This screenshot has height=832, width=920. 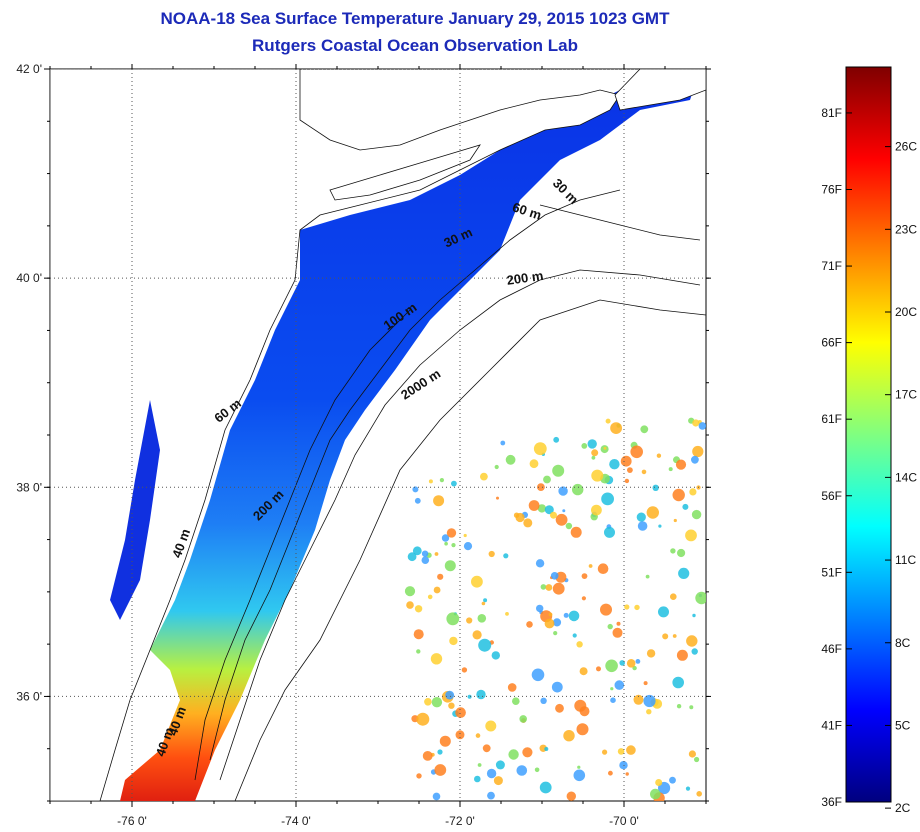 What do you see at coordinates (660, 90) in the screenshot?
I see `land-new-england` at bounding box center [660, 90].